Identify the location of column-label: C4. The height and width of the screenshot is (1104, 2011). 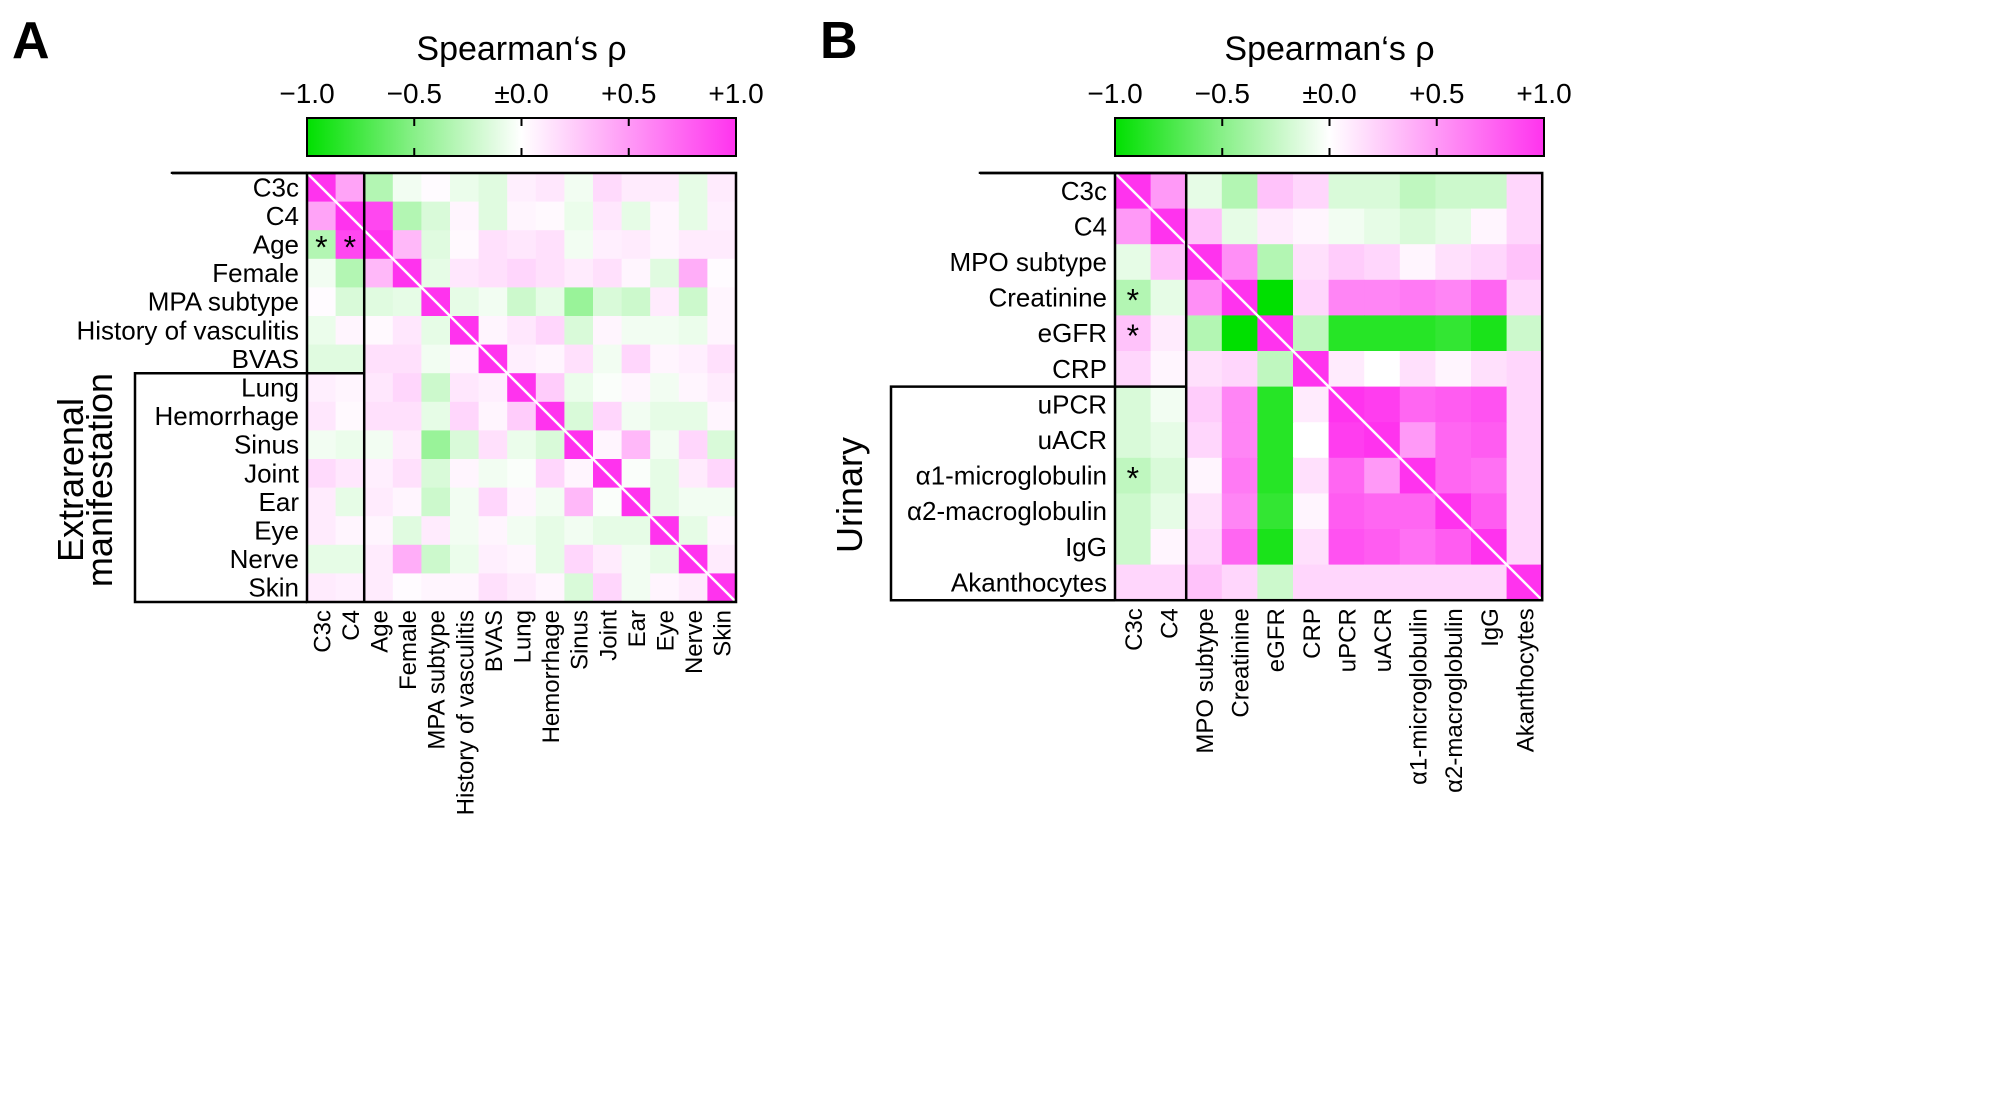
(351, 625).